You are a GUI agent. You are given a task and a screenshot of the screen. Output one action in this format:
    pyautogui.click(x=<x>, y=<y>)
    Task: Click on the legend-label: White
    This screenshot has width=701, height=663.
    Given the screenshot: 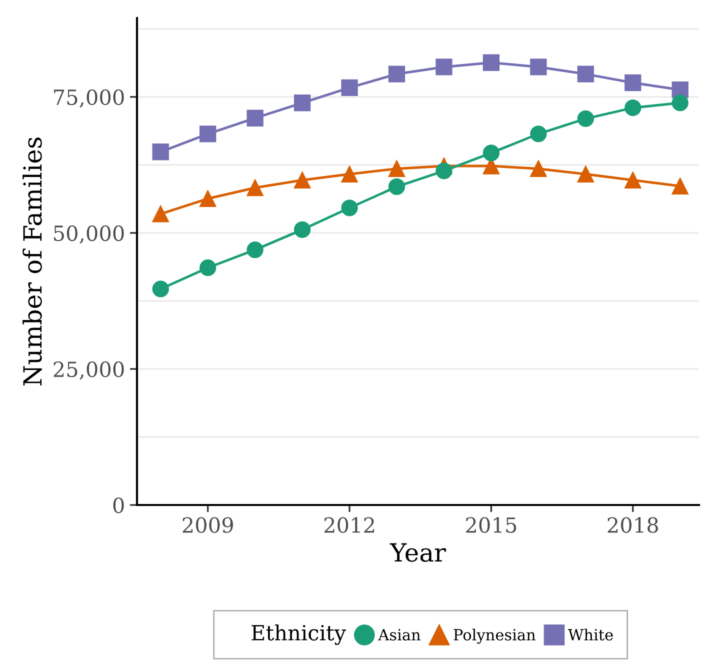 What is the action you would take?
    pyautogui.click(x=590, y=634)
    